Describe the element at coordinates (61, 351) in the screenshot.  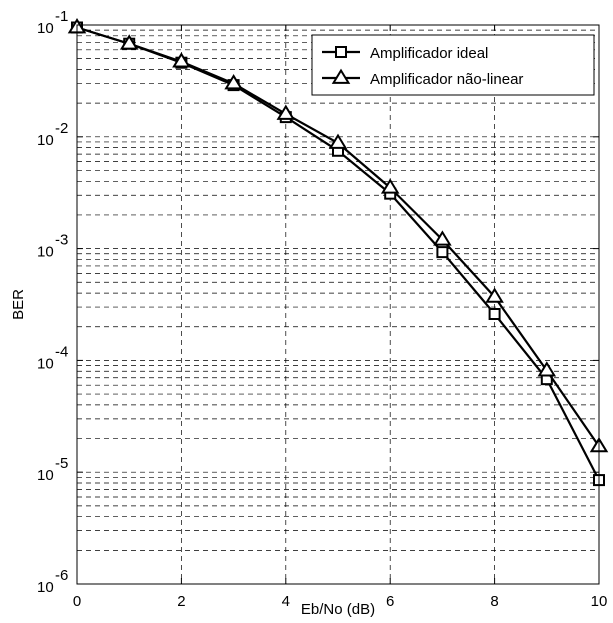
I see `y-tick-exponent: -4` at that location.